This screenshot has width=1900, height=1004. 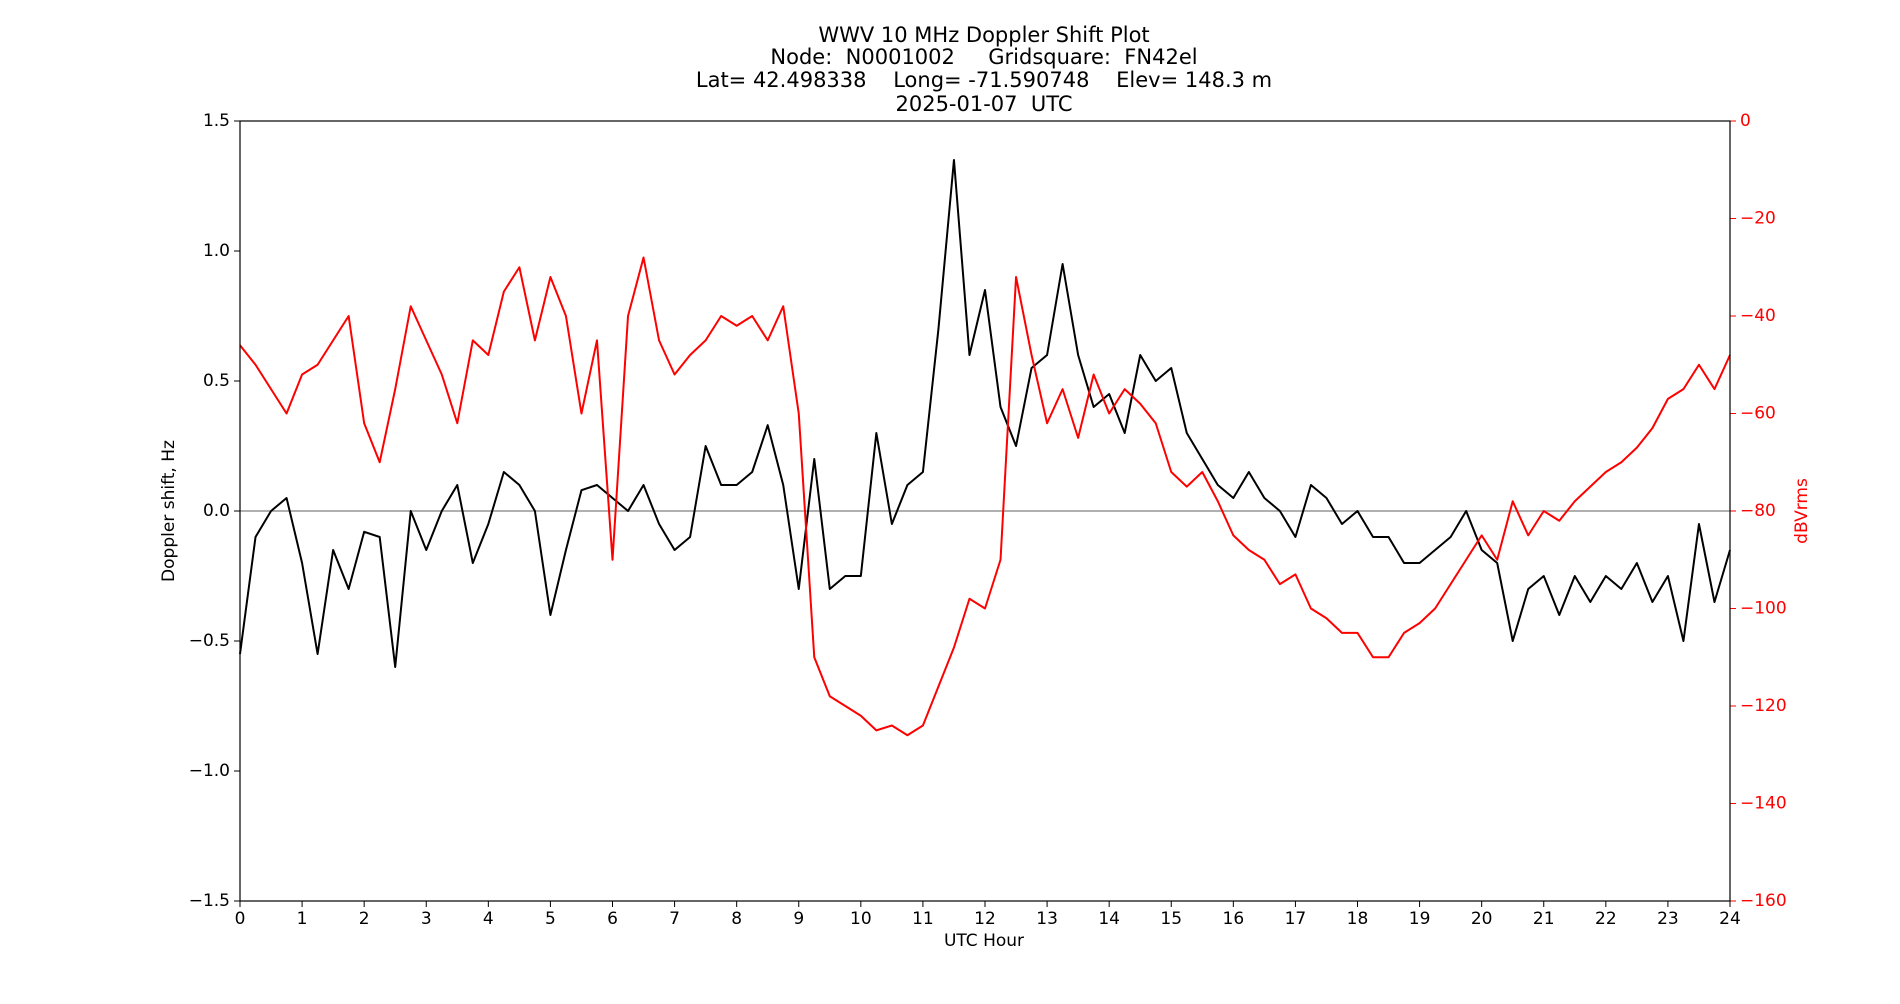 What do you see at coordinates (302, 919) in the screenshot?
I see `x-tick-label: 1` at bounding box center [302, 919].